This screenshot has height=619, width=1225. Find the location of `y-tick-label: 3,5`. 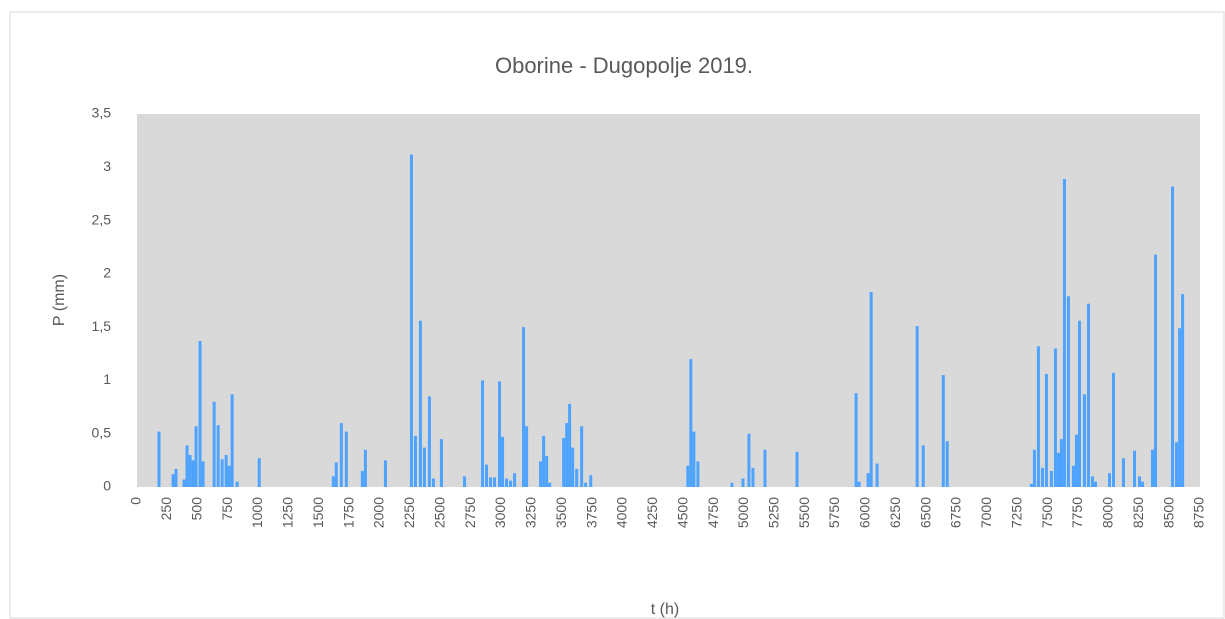

y-tick-label: 3,5 is located at coordinates (102, 113).